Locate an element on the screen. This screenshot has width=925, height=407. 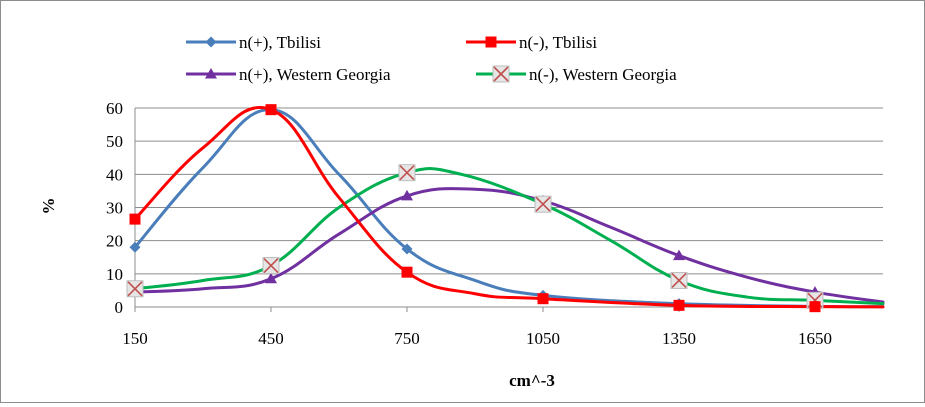
x-tick-label: 1050 is located at coordinates (543, 338).